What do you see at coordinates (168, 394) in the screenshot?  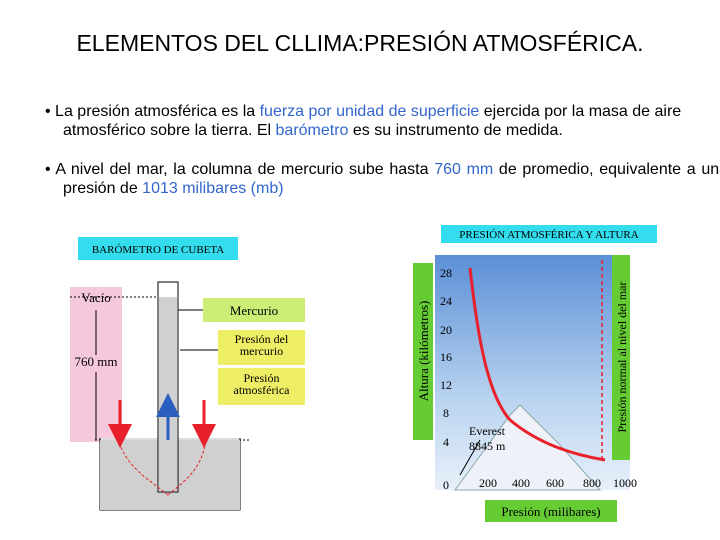 I see `tube-mercury` at bounding box center [168, 394].